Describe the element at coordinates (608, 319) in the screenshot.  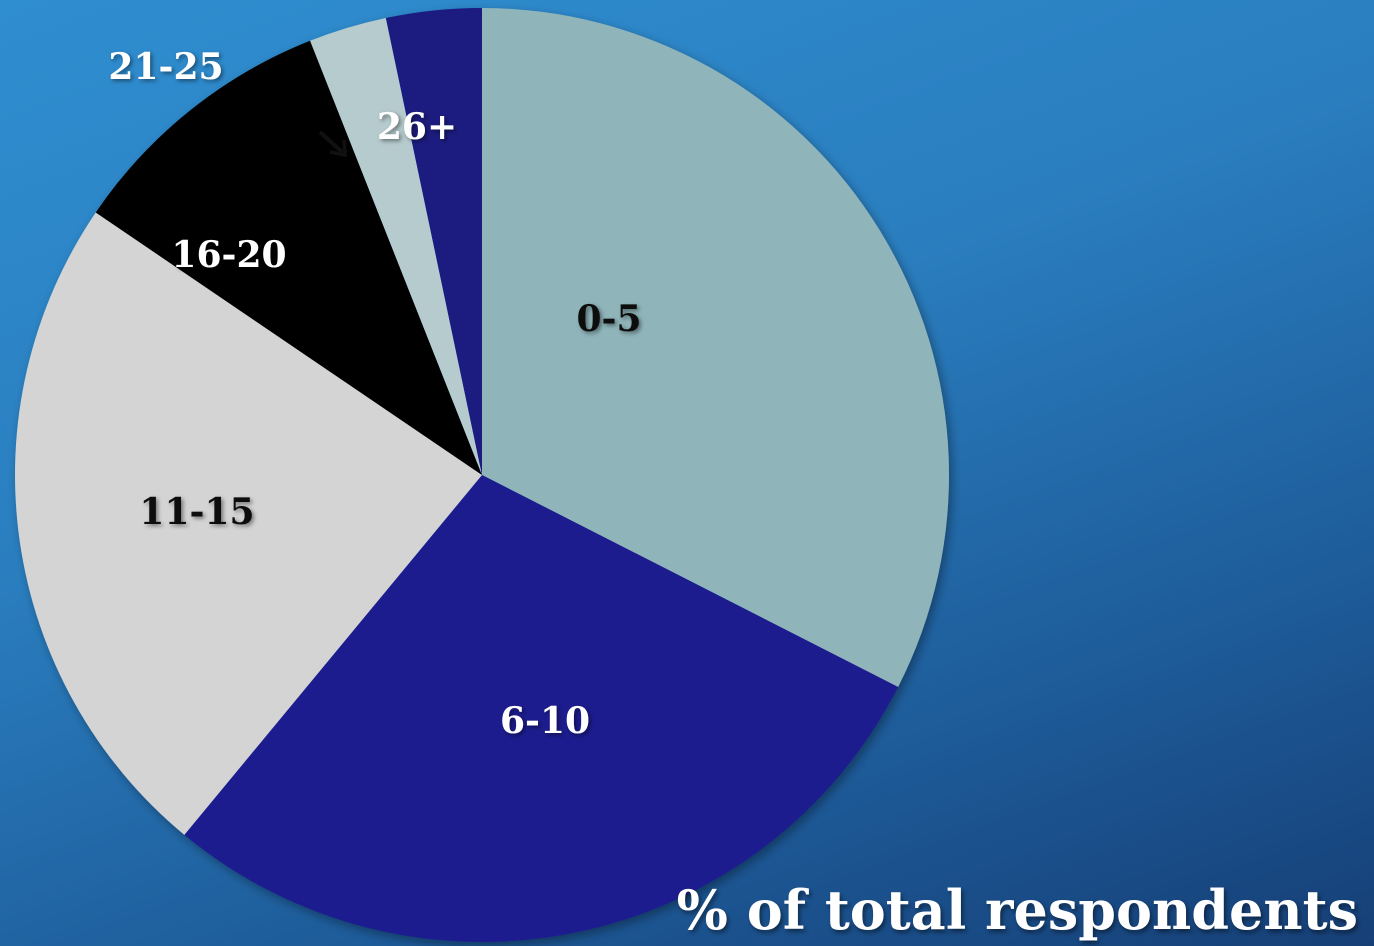
I see `slice-label-0-5: 0-5` at that location.